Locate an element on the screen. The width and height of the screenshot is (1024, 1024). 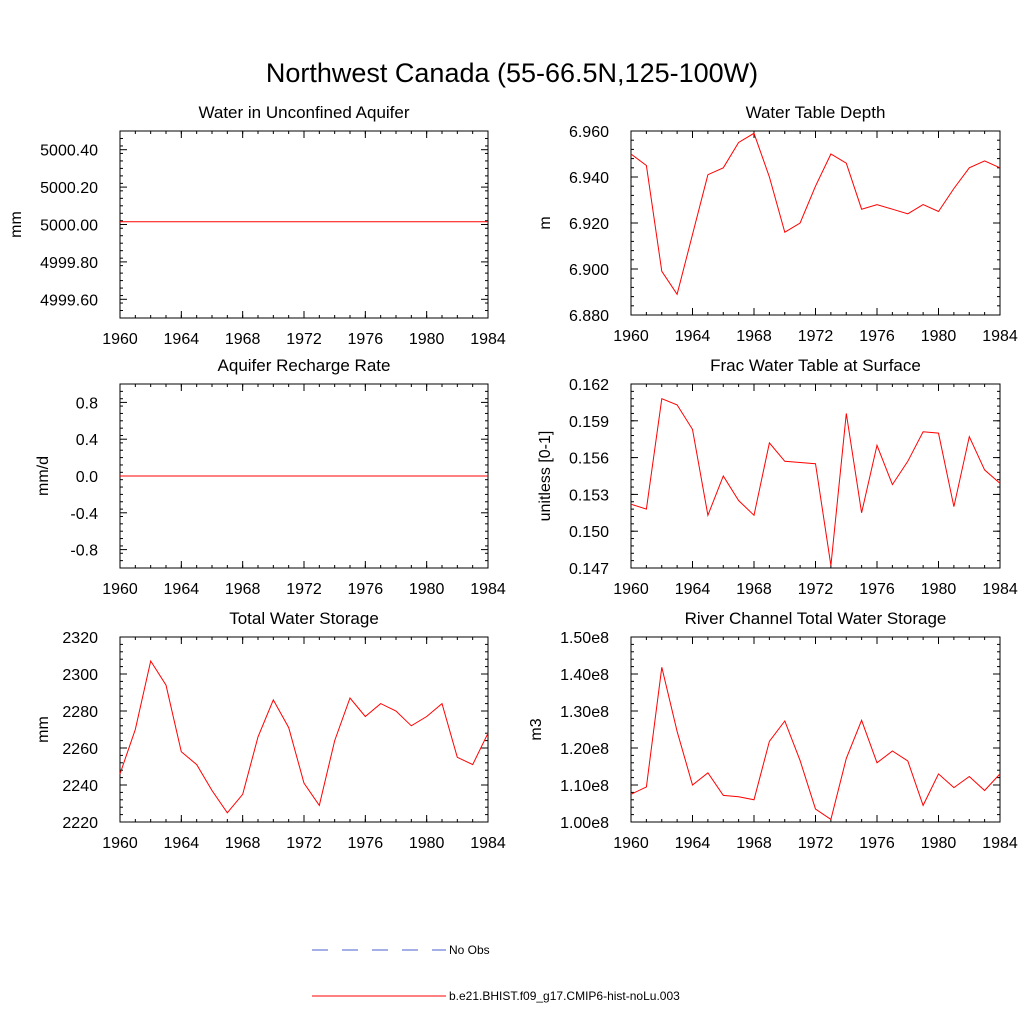
y-tick-label: 5000.40 is located at coordinates (69, 151).